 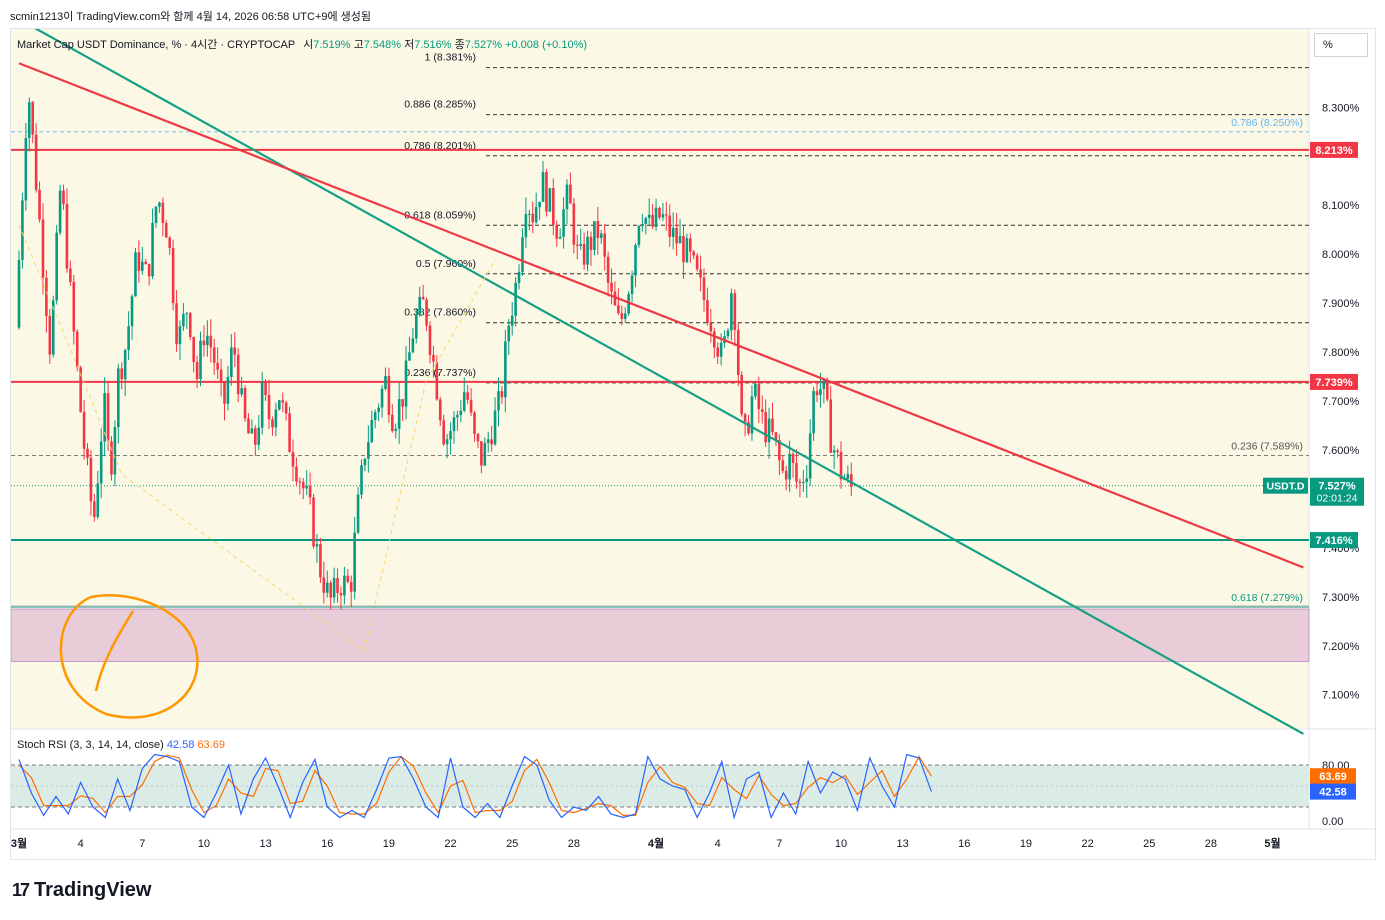 I want to click on rsi-value-tag-label: 42.58, so click(x=1333, y=793).